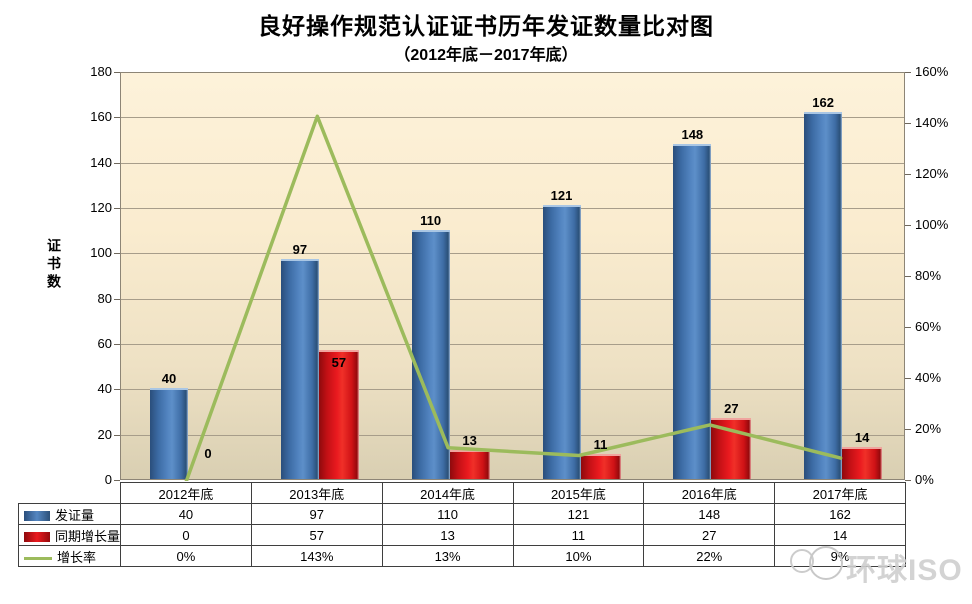 This screenshot has height=604, width=972. I want to click on primary-axis-tick-label: 140, so click(101, 162).